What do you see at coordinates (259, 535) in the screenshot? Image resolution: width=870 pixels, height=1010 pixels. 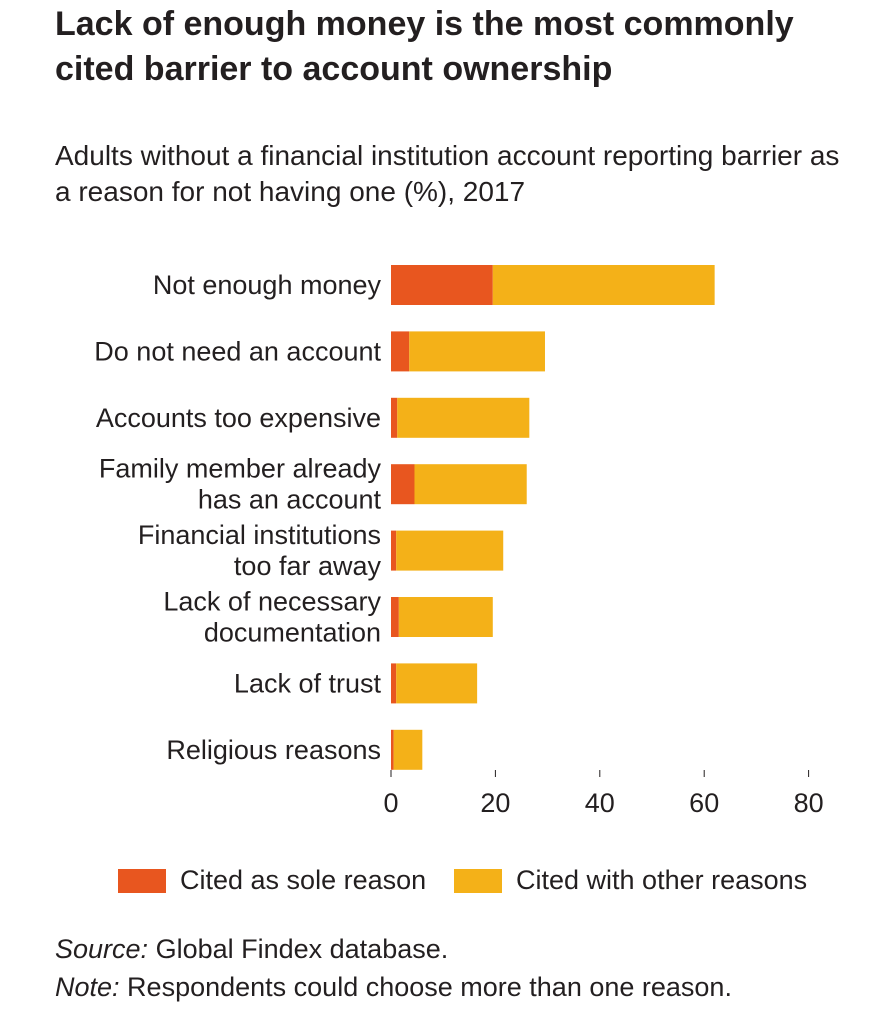 I see `category-label-line: Financial institutions` at bounding box center [259, 535].